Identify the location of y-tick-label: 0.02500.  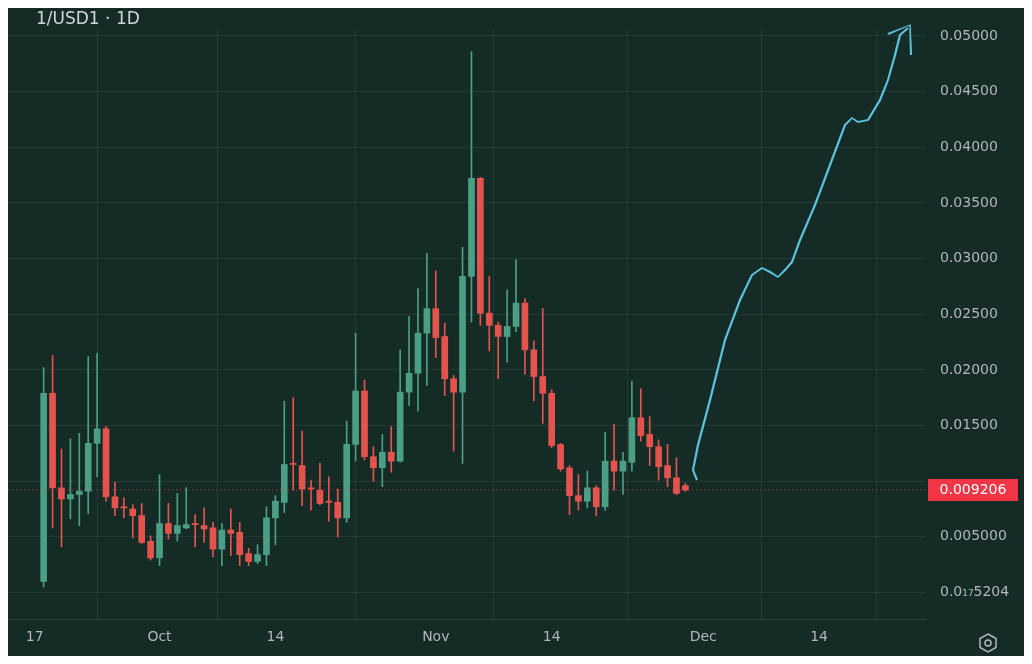
(969, 312).